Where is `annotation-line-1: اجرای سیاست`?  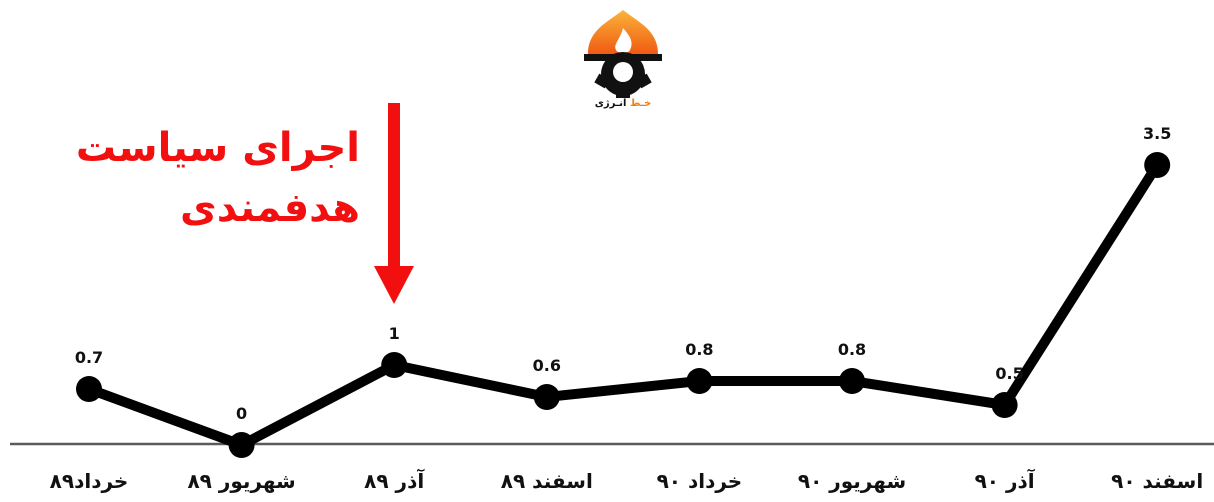 annotation-line-1: اجرای سیاست is located at coordinates (217, 148).